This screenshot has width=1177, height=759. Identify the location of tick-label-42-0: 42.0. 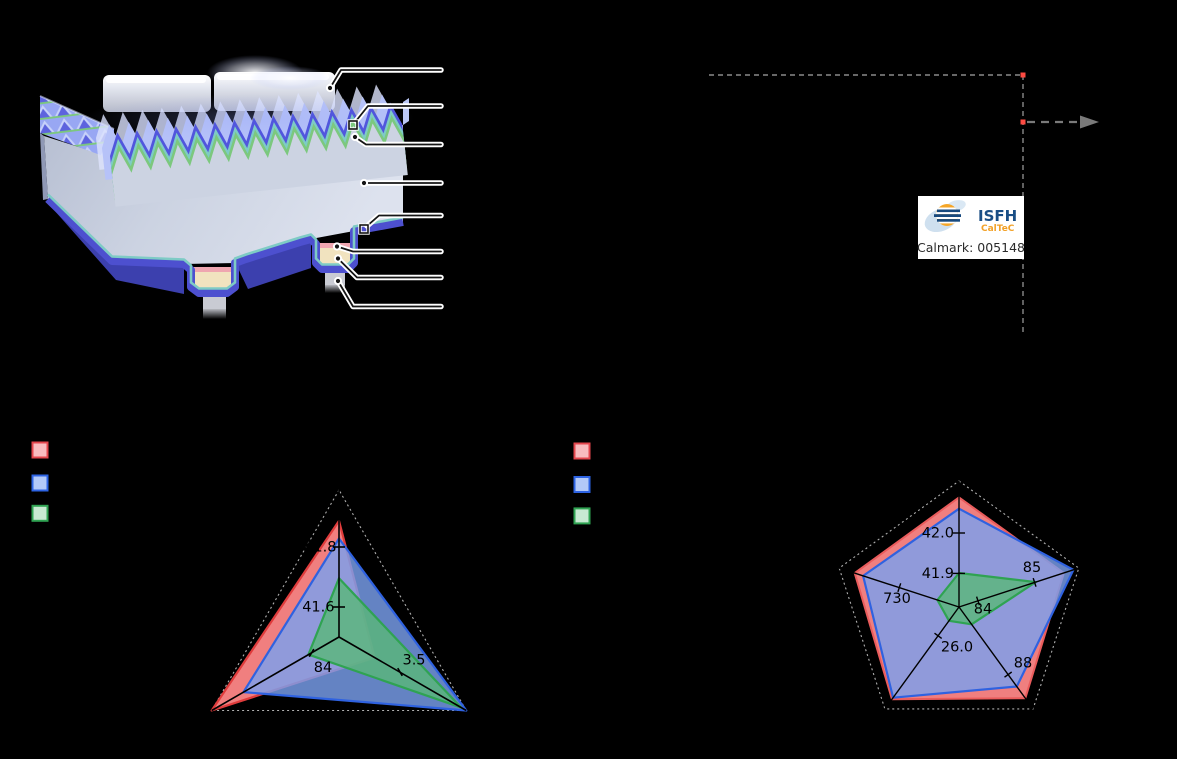
(938, 534).